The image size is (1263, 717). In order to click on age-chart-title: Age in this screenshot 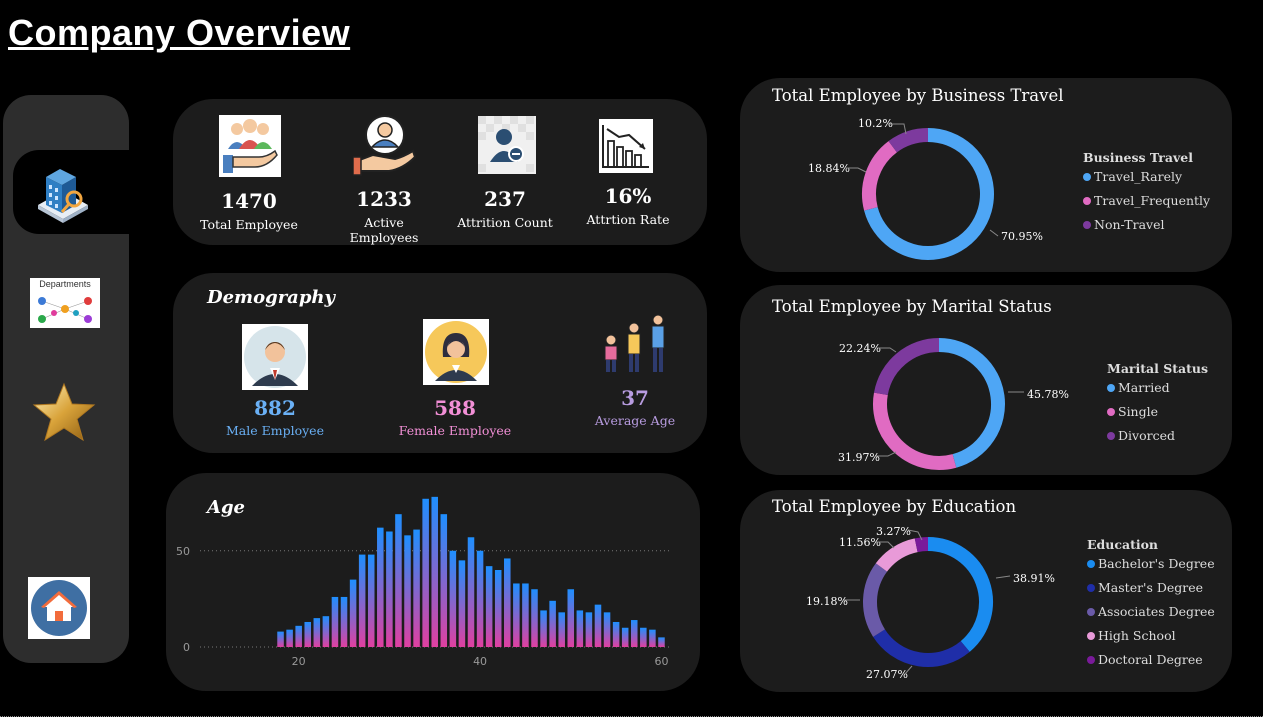, I will do `click(226, 507)`.